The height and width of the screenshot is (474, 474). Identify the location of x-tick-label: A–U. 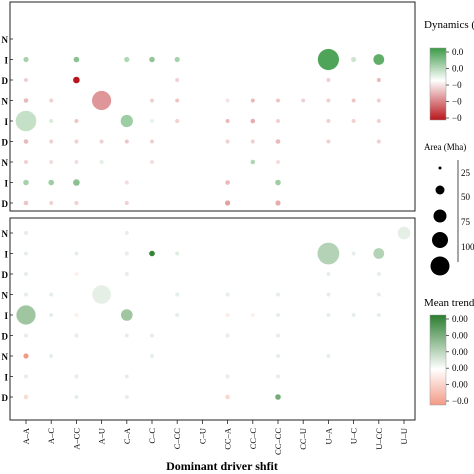
(102, 436).